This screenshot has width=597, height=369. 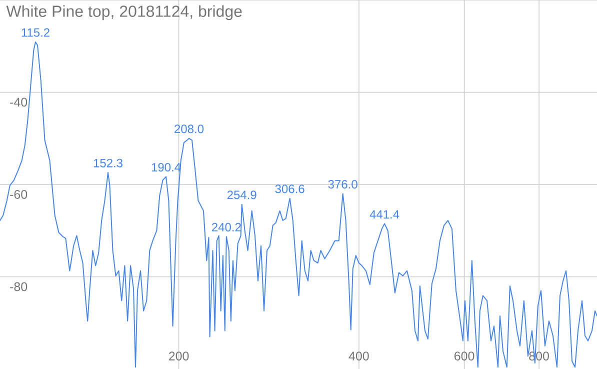 I want to click on annotation: 306.6, so click(x=289, y=189).